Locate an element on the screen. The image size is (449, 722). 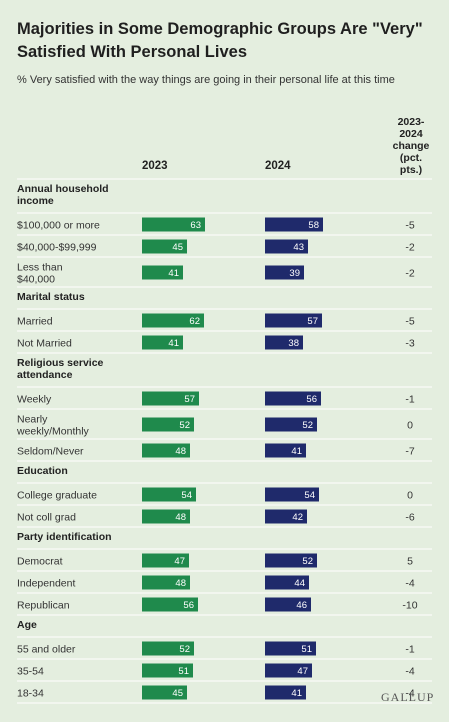
bar-2023-value: 57 is located at coordinates (189, 399).